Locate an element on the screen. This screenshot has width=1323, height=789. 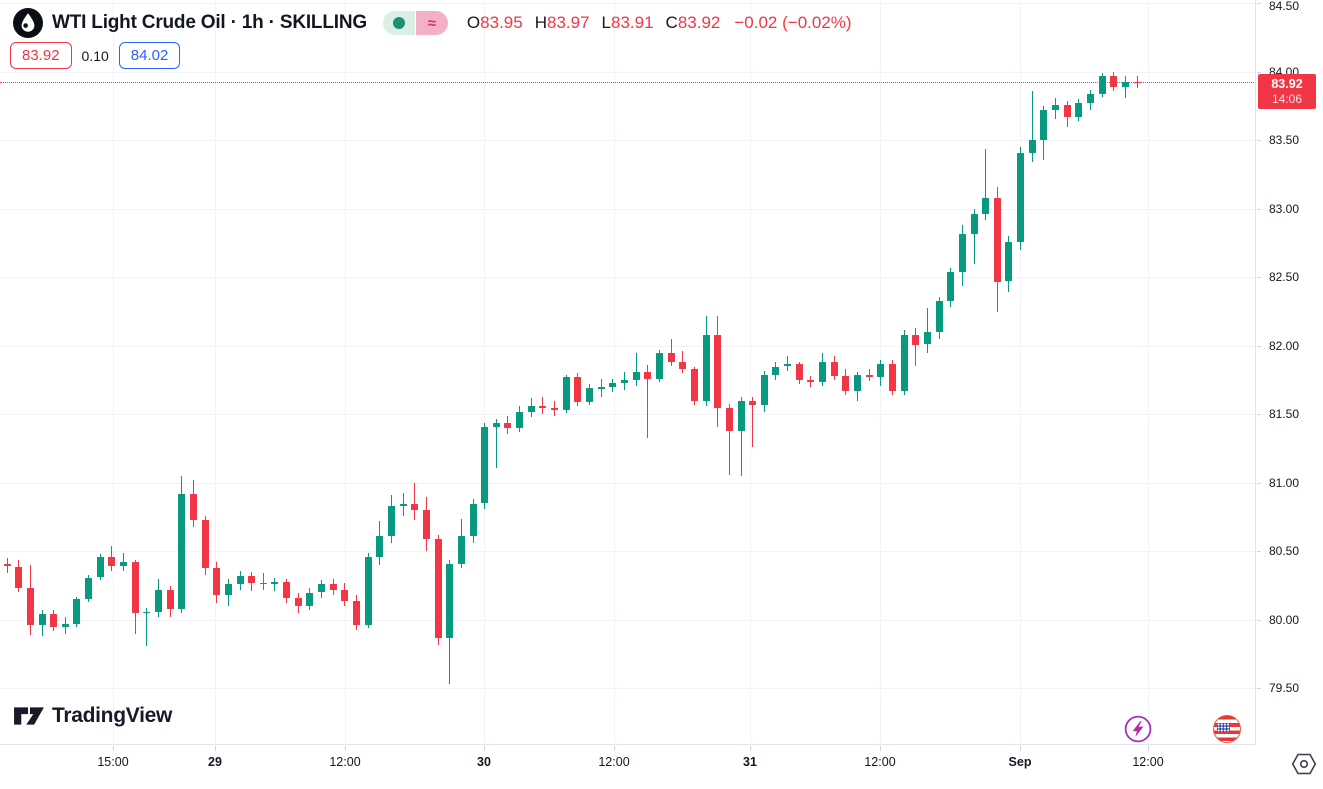
symbol-title: WTI Light Crude Oil · 1h · SKILLING is located at coordinates (209, 22).